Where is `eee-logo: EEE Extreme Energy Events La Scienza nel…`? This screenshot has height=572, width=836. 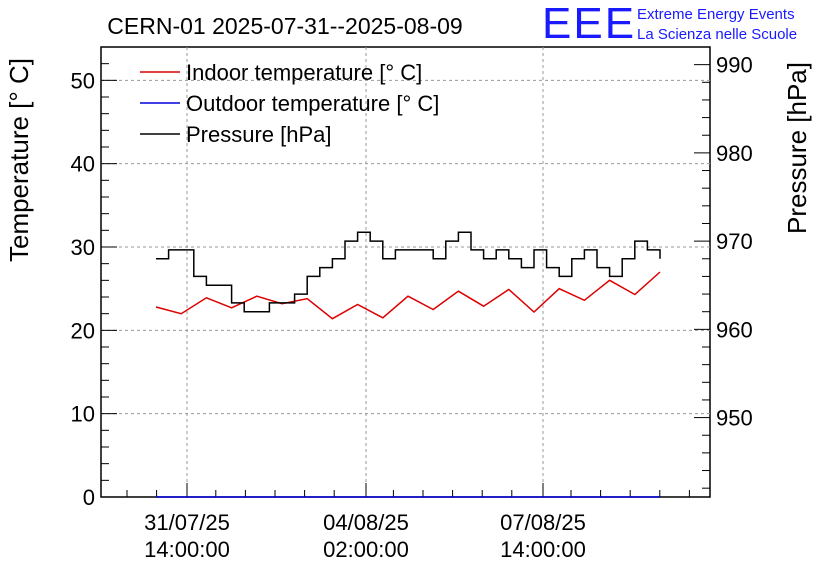 eee-logo: EEE Extreme Energy Events La Scienza nel… is located at coordinates (669, 24).